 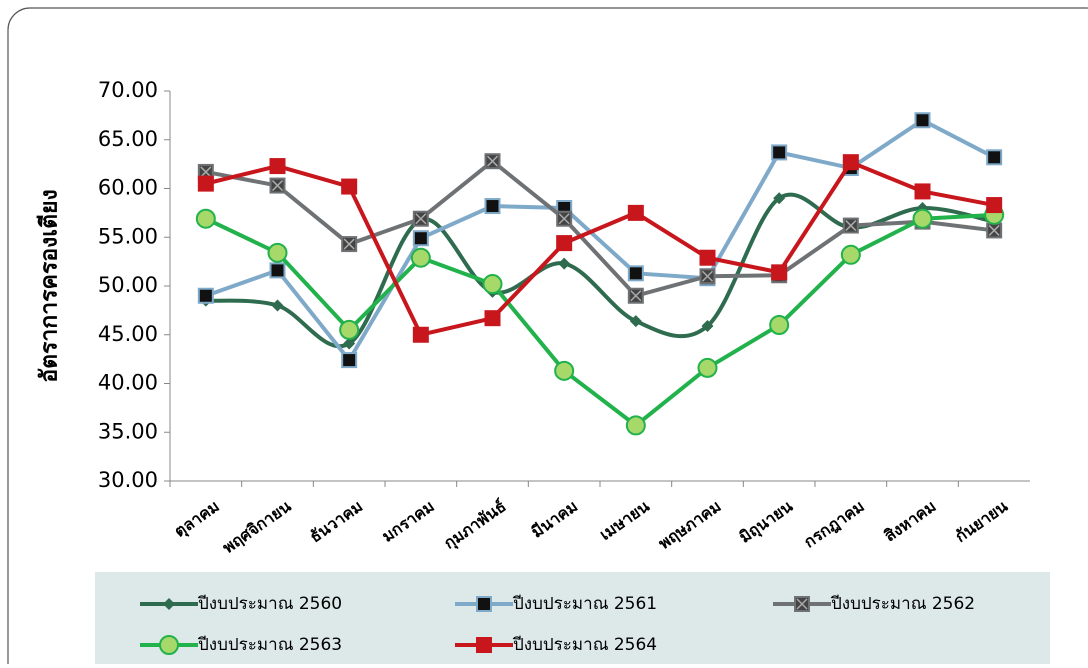 I want to click on y-tick-label: 50.00, so click(x=128, y=285).